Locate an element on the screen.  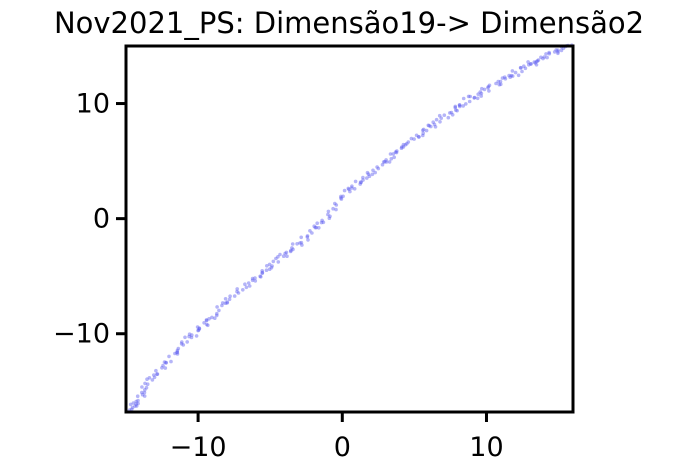
y-tick-label: −10 is located at coordinates (81, 334).